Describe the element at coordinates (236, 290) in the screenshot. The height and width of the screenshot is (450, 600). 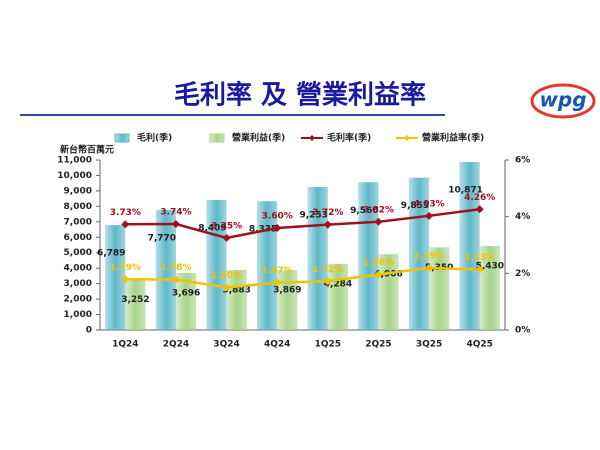
I see `bar-value-label: 3,883` at that location.